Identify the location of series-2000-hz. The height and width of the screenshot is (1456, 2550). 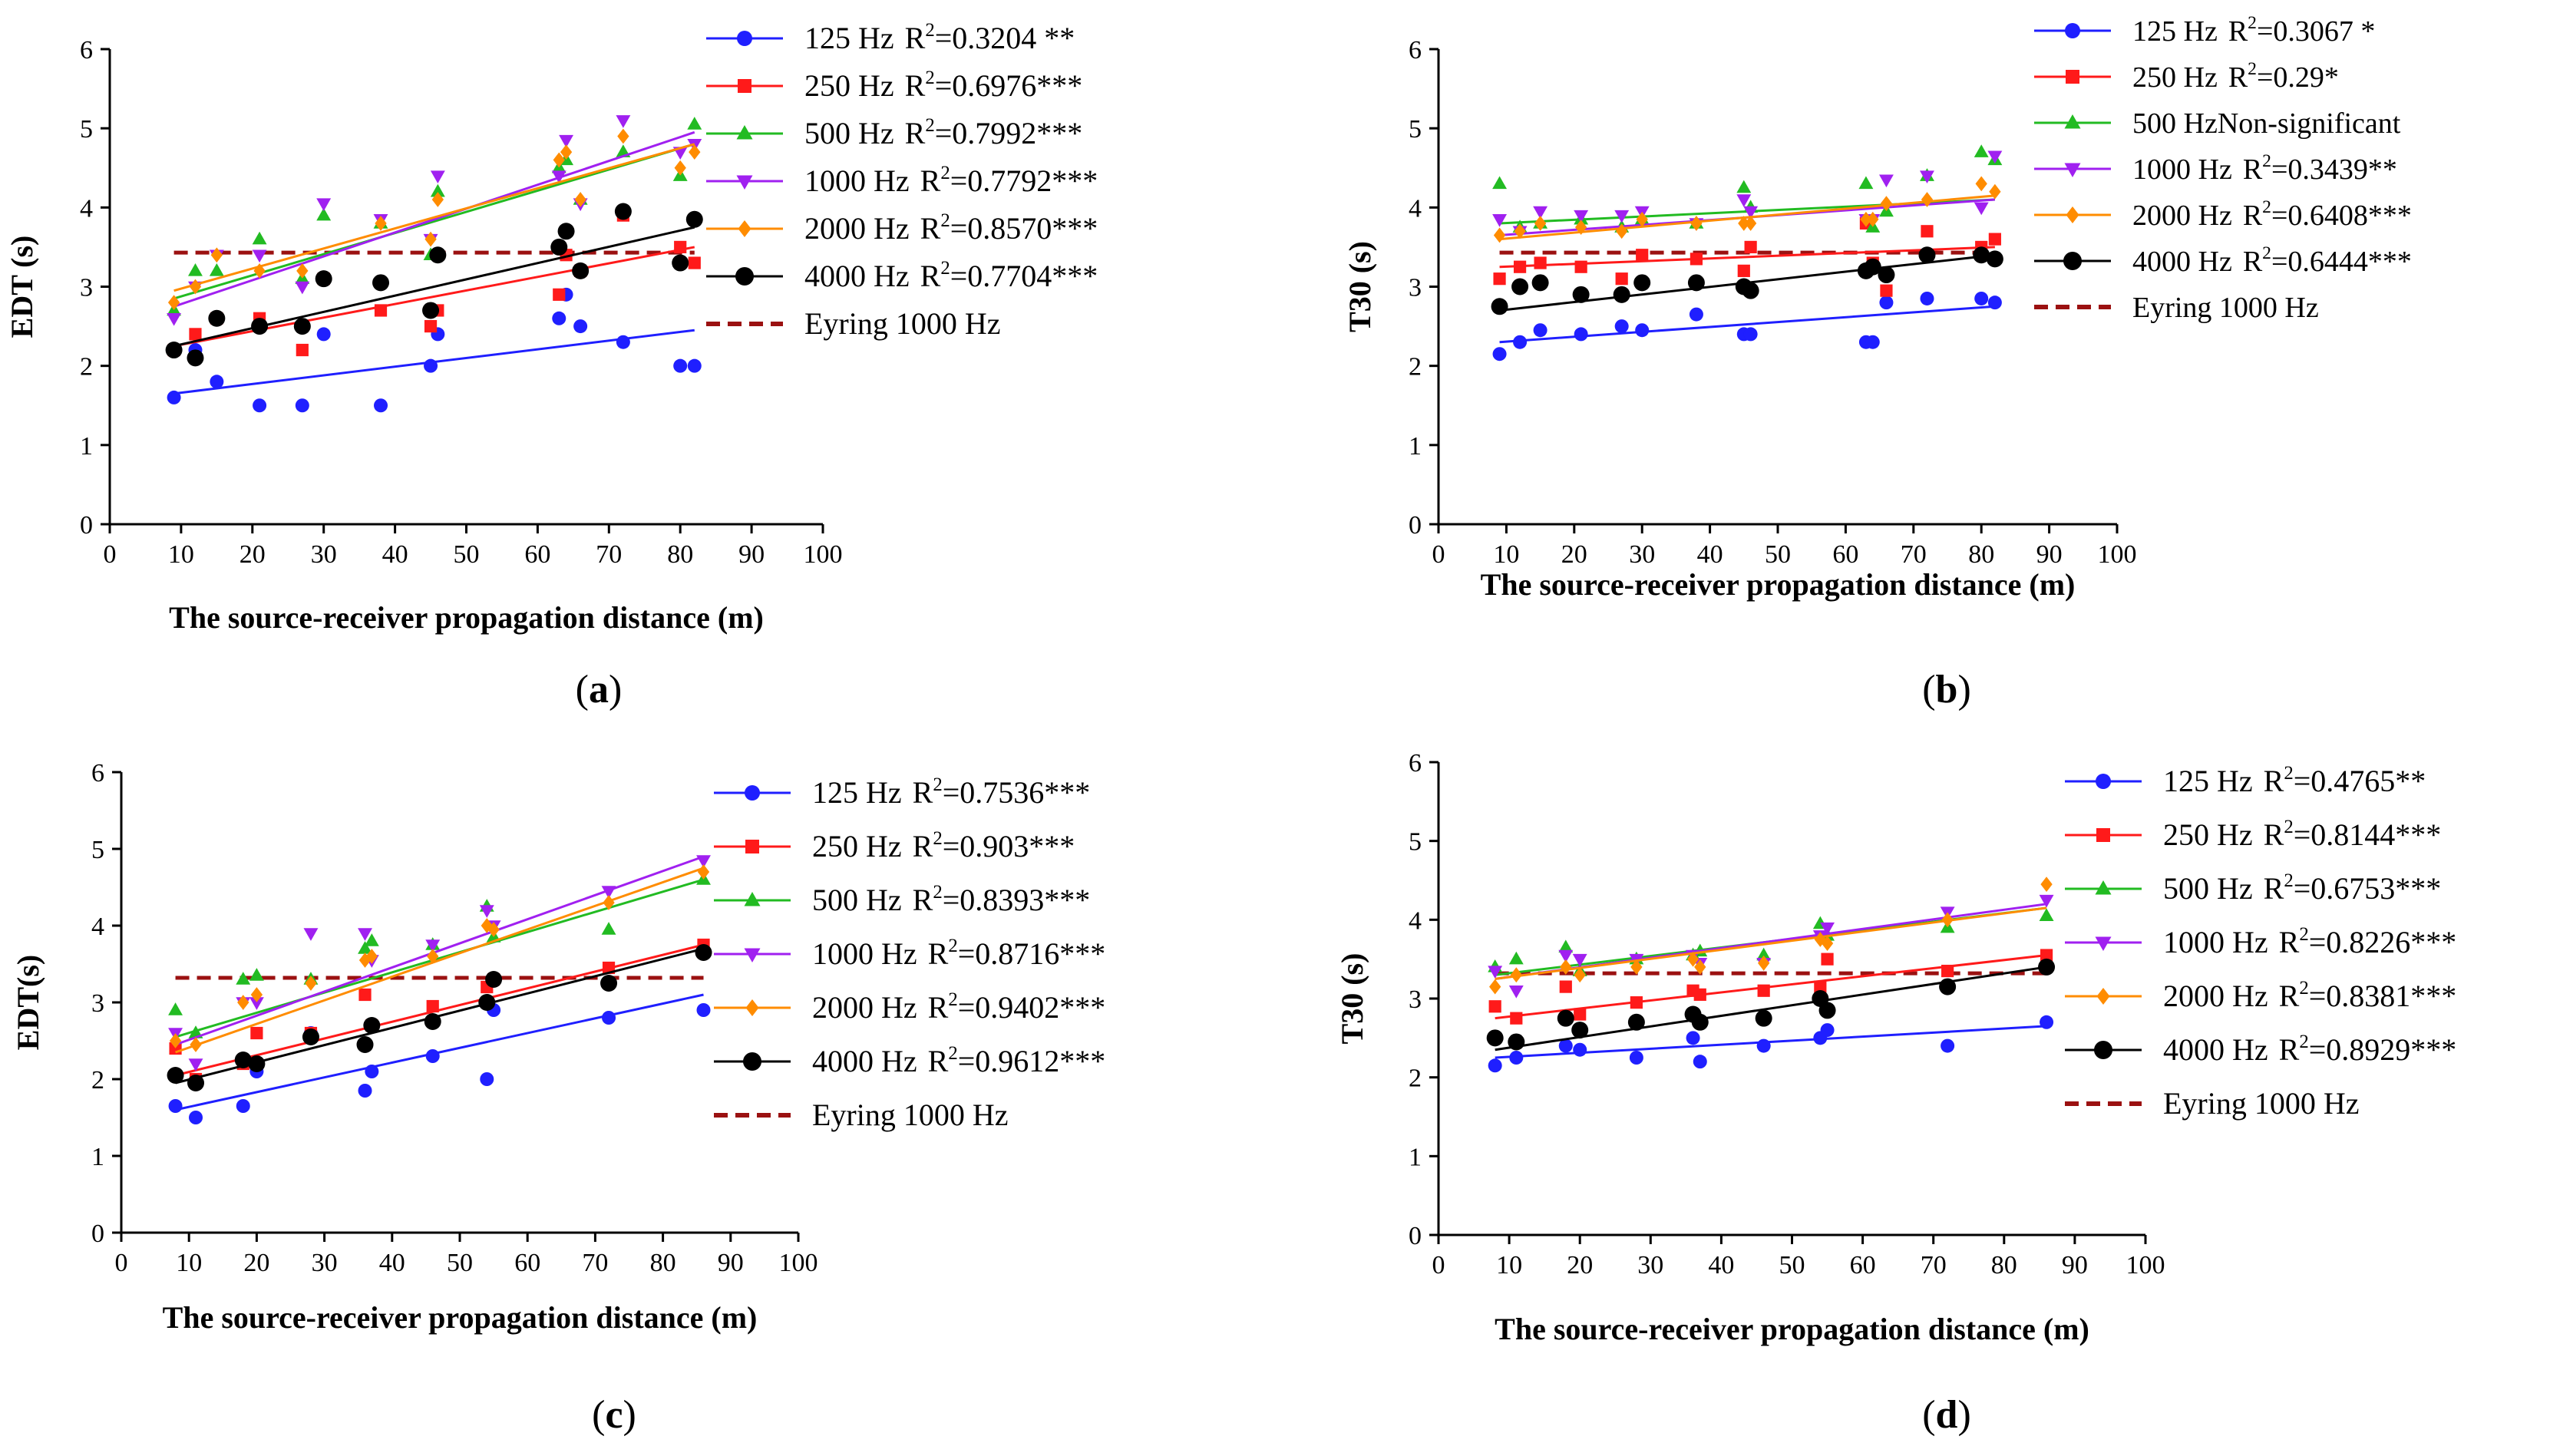
(1771, 936).